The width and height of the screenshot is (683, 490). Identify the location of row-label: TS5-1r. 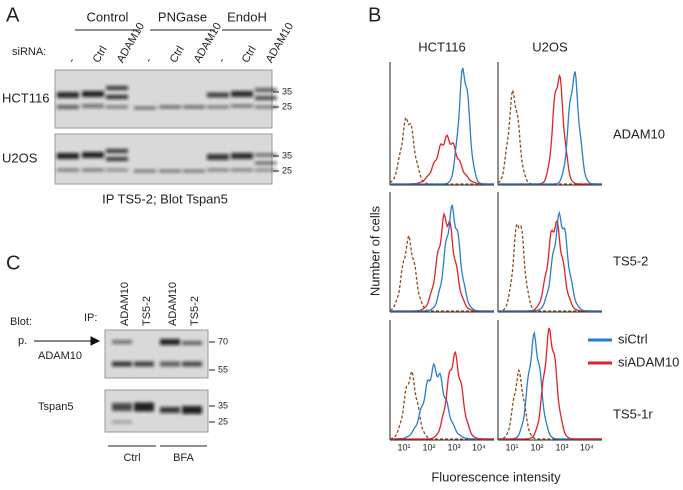
(633, 413).